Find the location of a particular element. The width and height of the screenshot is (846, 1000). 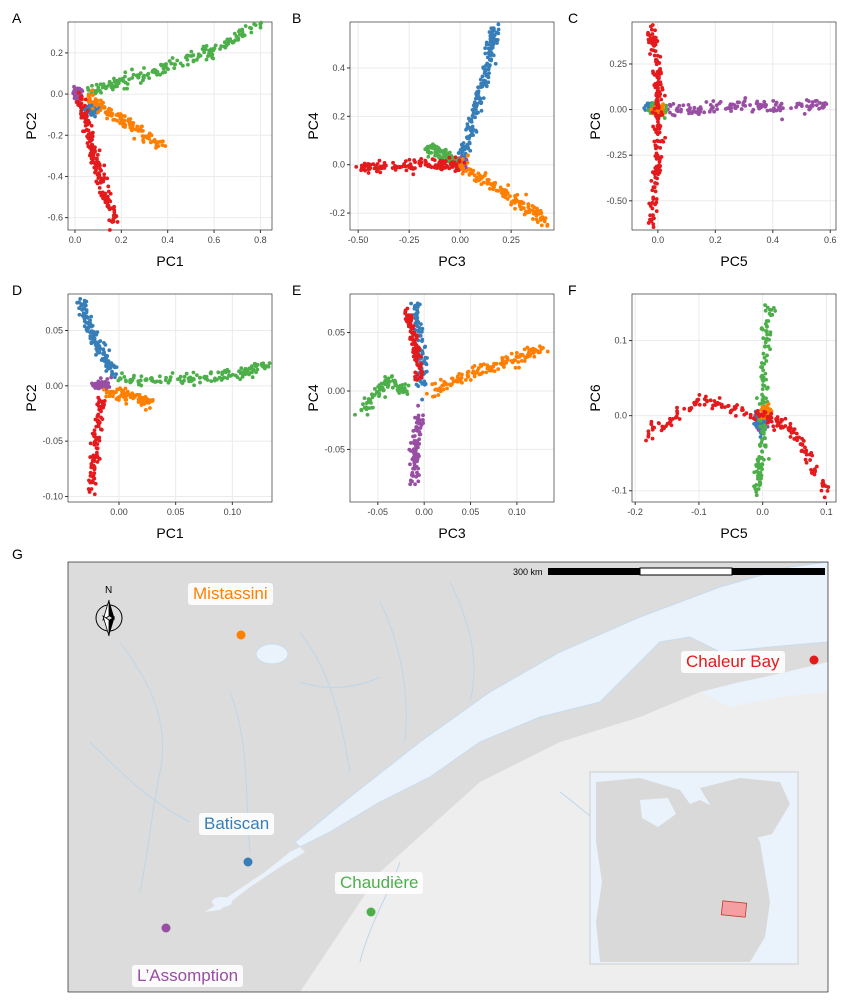

x-tick-label: 0.0 is located at coordinates (658, 240).